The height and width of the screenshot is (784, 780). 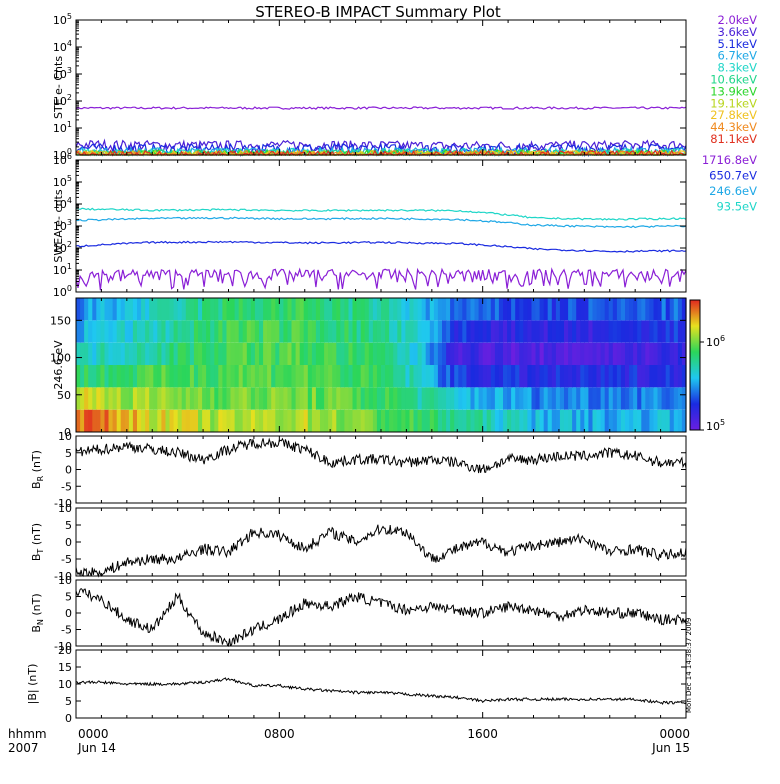 I want to click on pad-panel-ylabel: 246.6 eV, so click(x=58, y=365).